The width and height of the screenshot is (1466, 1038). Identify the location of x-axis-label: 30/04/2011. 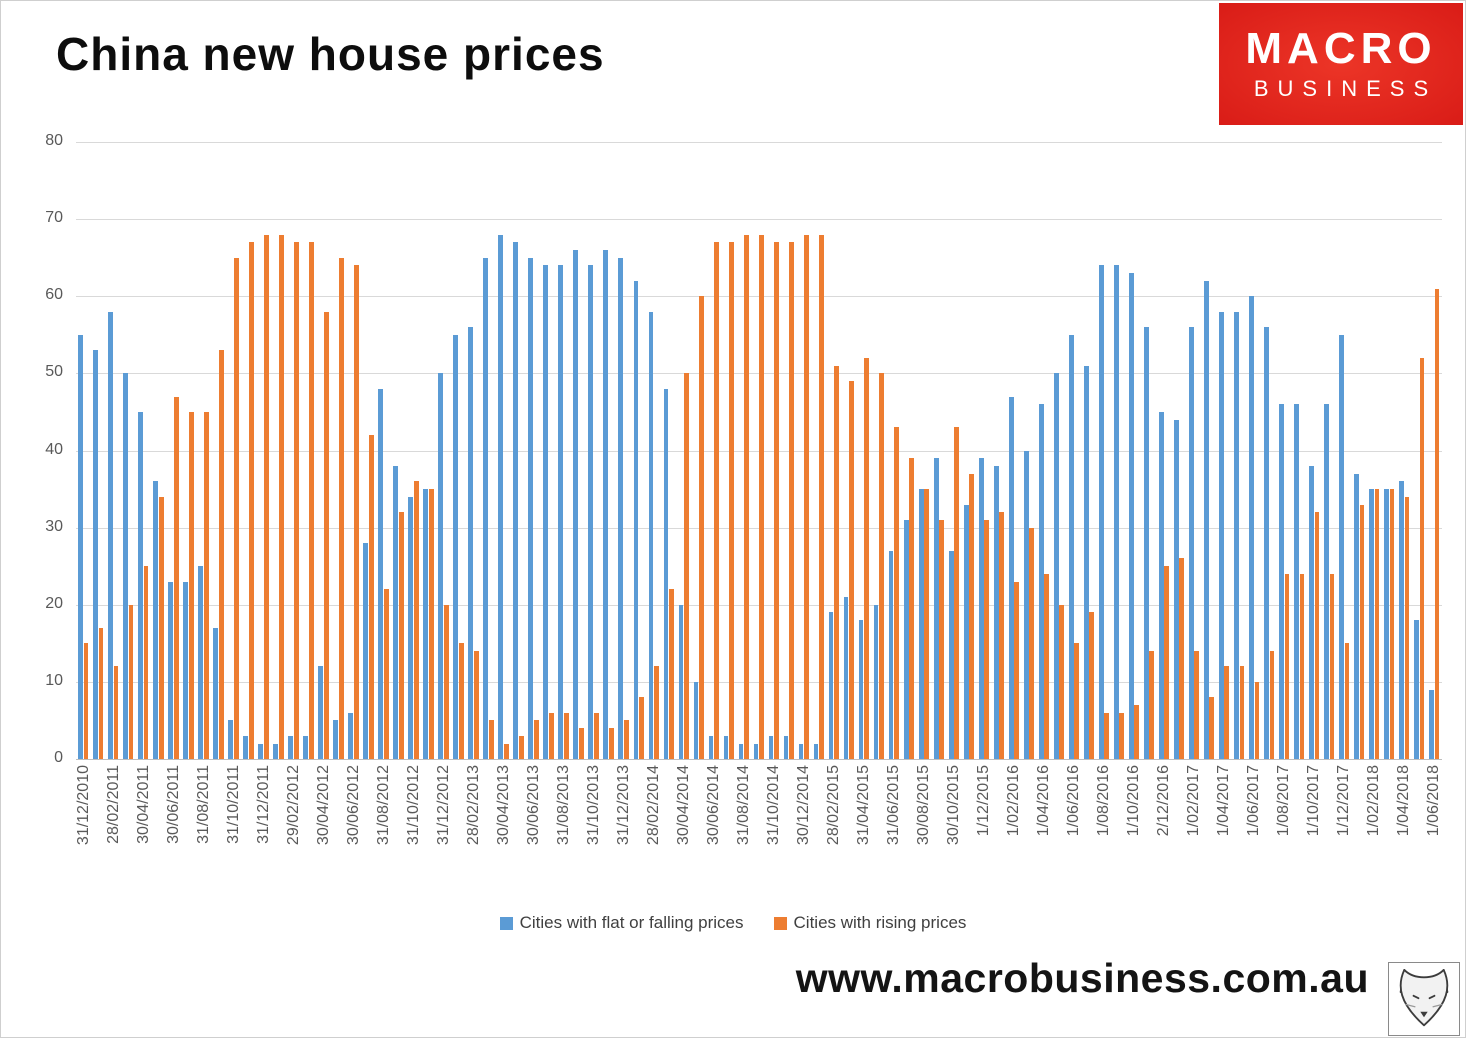
(143, 804).